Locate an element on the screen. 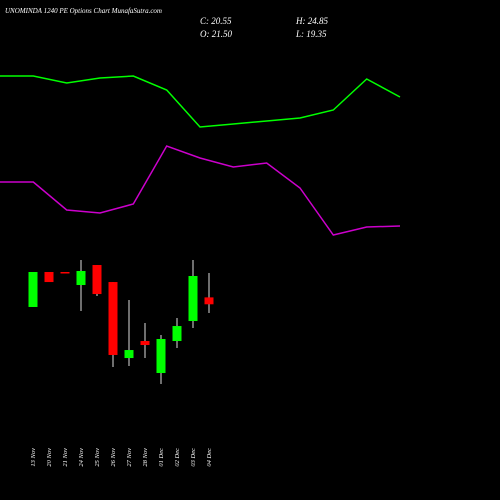 This screenshot has width=500, height=500. x-tick-label: 21 Nov is located at coordinates (65, 457).